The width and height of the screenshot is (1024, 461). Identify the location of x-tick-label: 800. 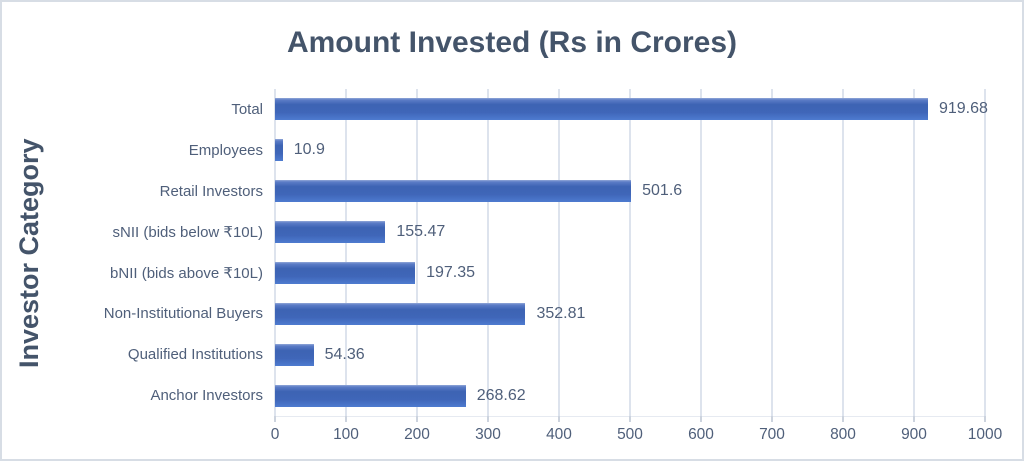
(843, 434).